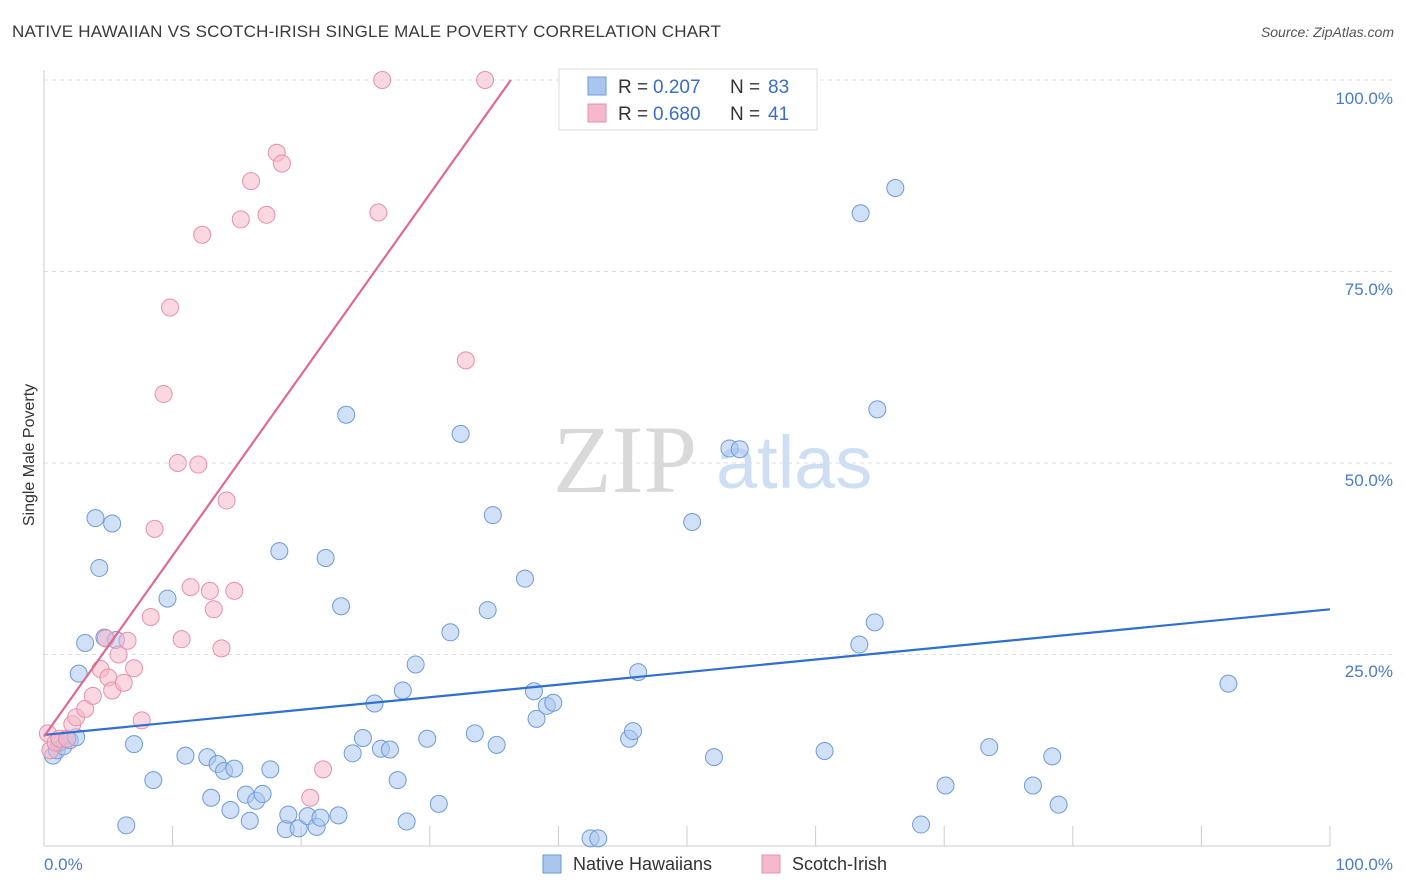  What do you see at coordinates (642, 864) in the screenshot?
I see `bottom-legend-native-hawaiians: Native Hawaiians` at bounding box center [642, 864].